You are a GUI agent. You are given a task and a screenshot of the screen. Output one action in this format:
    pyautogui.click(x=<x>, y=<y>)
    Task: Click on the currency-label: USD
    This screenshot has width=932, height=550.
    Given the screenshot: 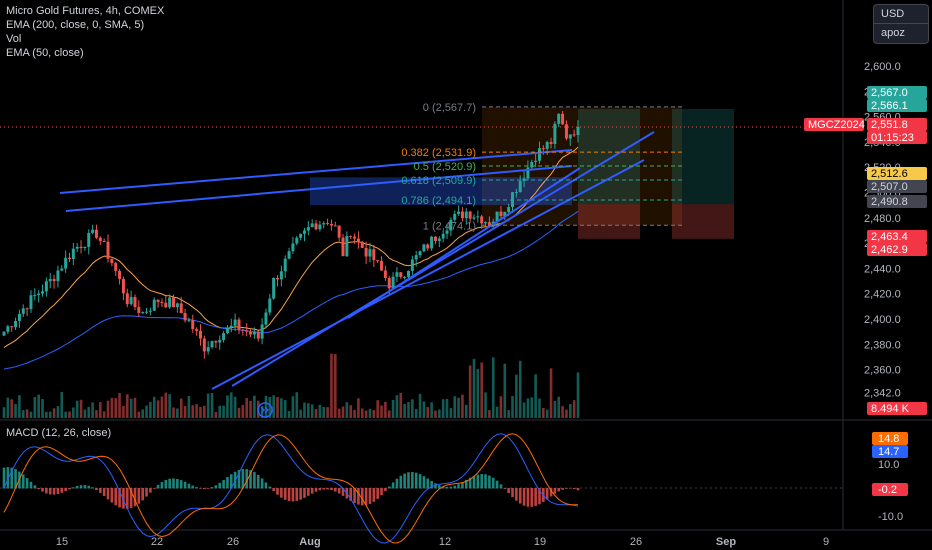 What is the action you would take?
    pyautogui.click(x=893, y=14)
    